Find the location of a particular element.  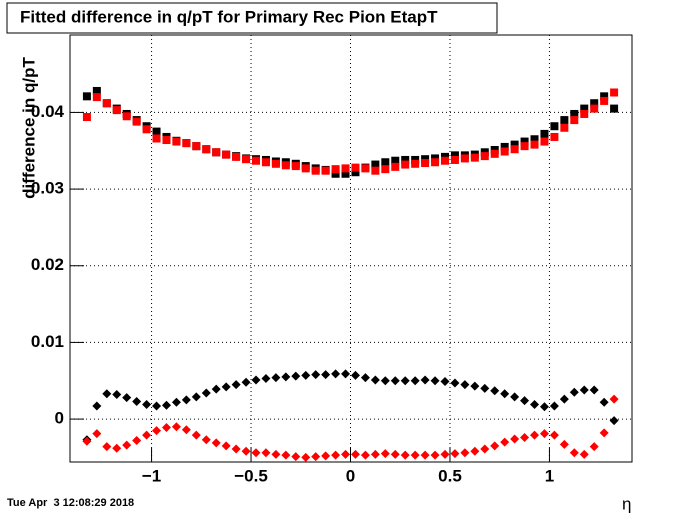

y-tick-label: 0.03 is located at coordinates (47, 188).